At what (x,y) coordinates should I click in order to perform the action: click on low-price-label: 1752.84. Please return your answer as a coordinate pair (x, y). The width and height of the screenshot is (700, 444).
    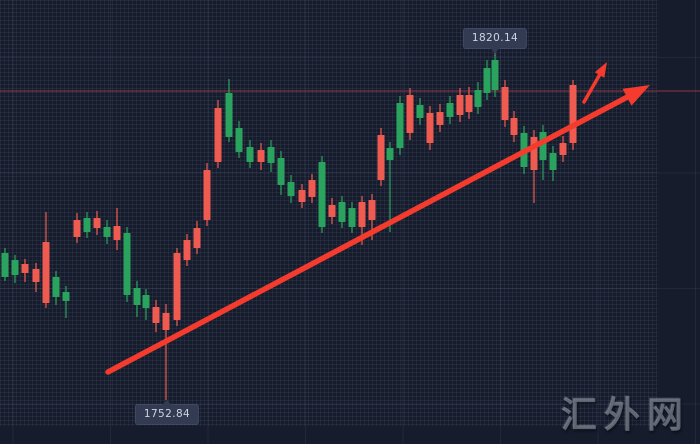
    Looking at the image, I should click on (167, 412).